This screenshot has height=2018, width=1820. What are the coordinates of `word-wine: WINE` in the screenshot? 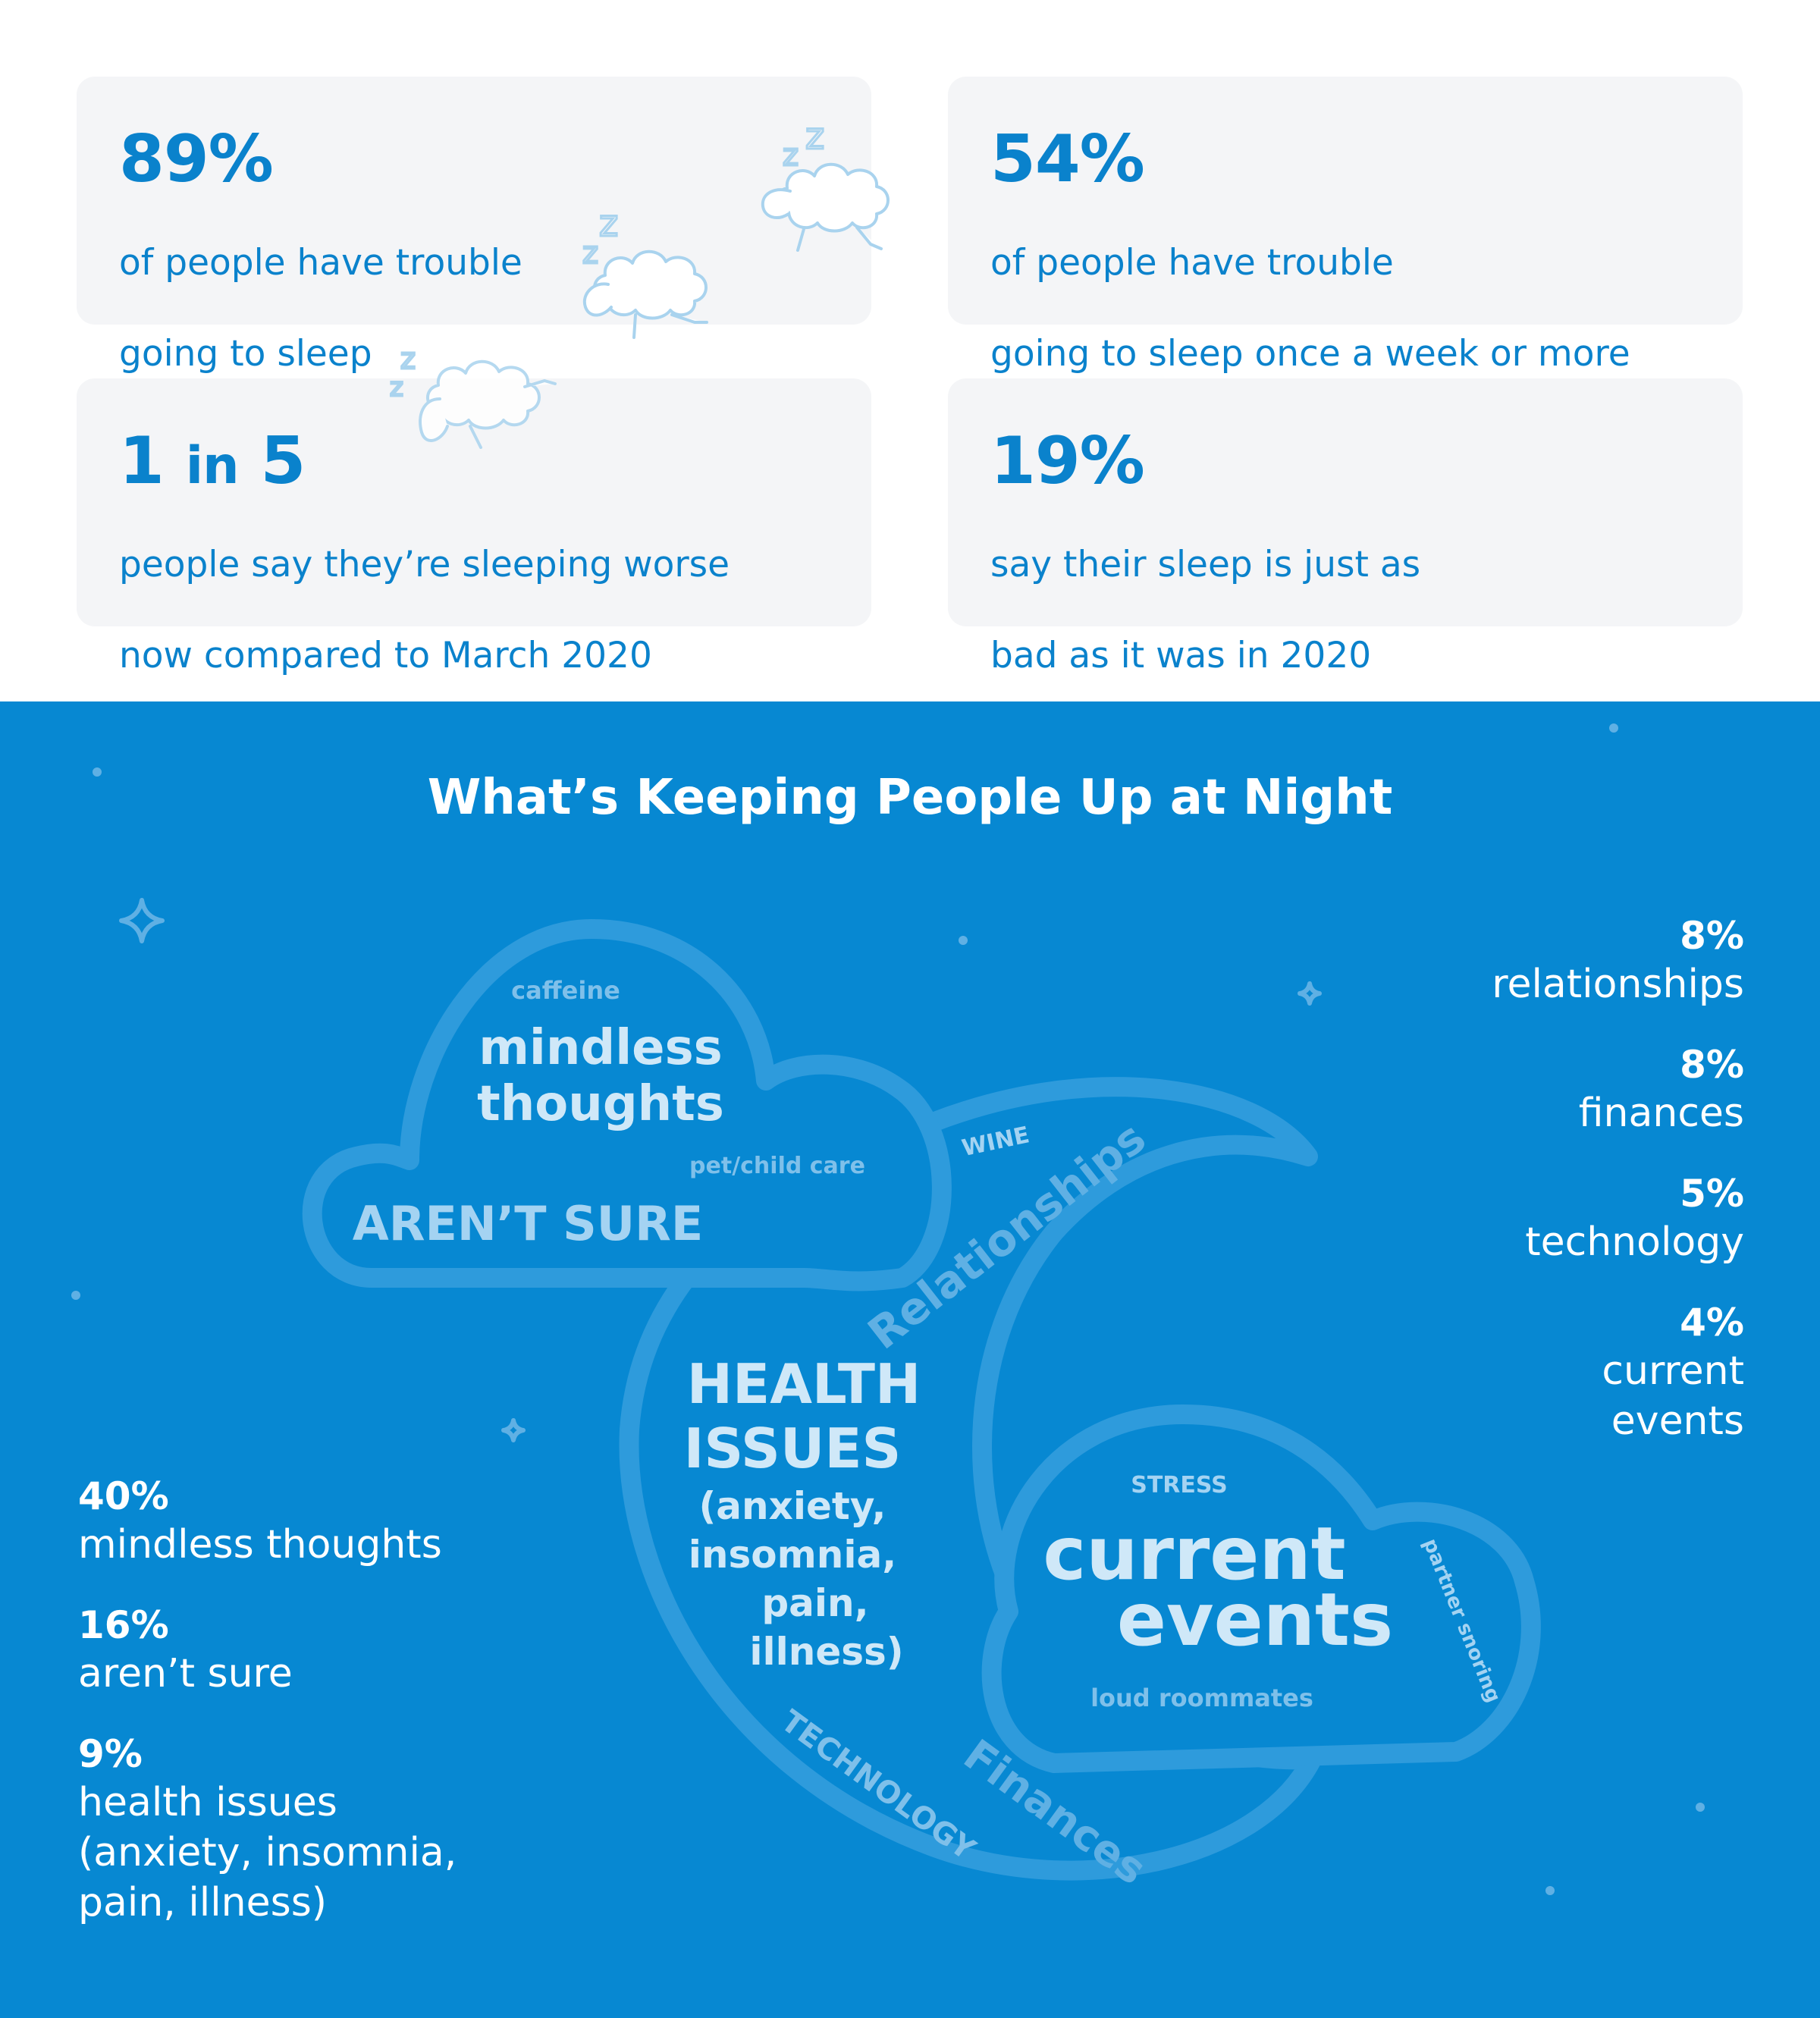 It's located at (995, 1142).